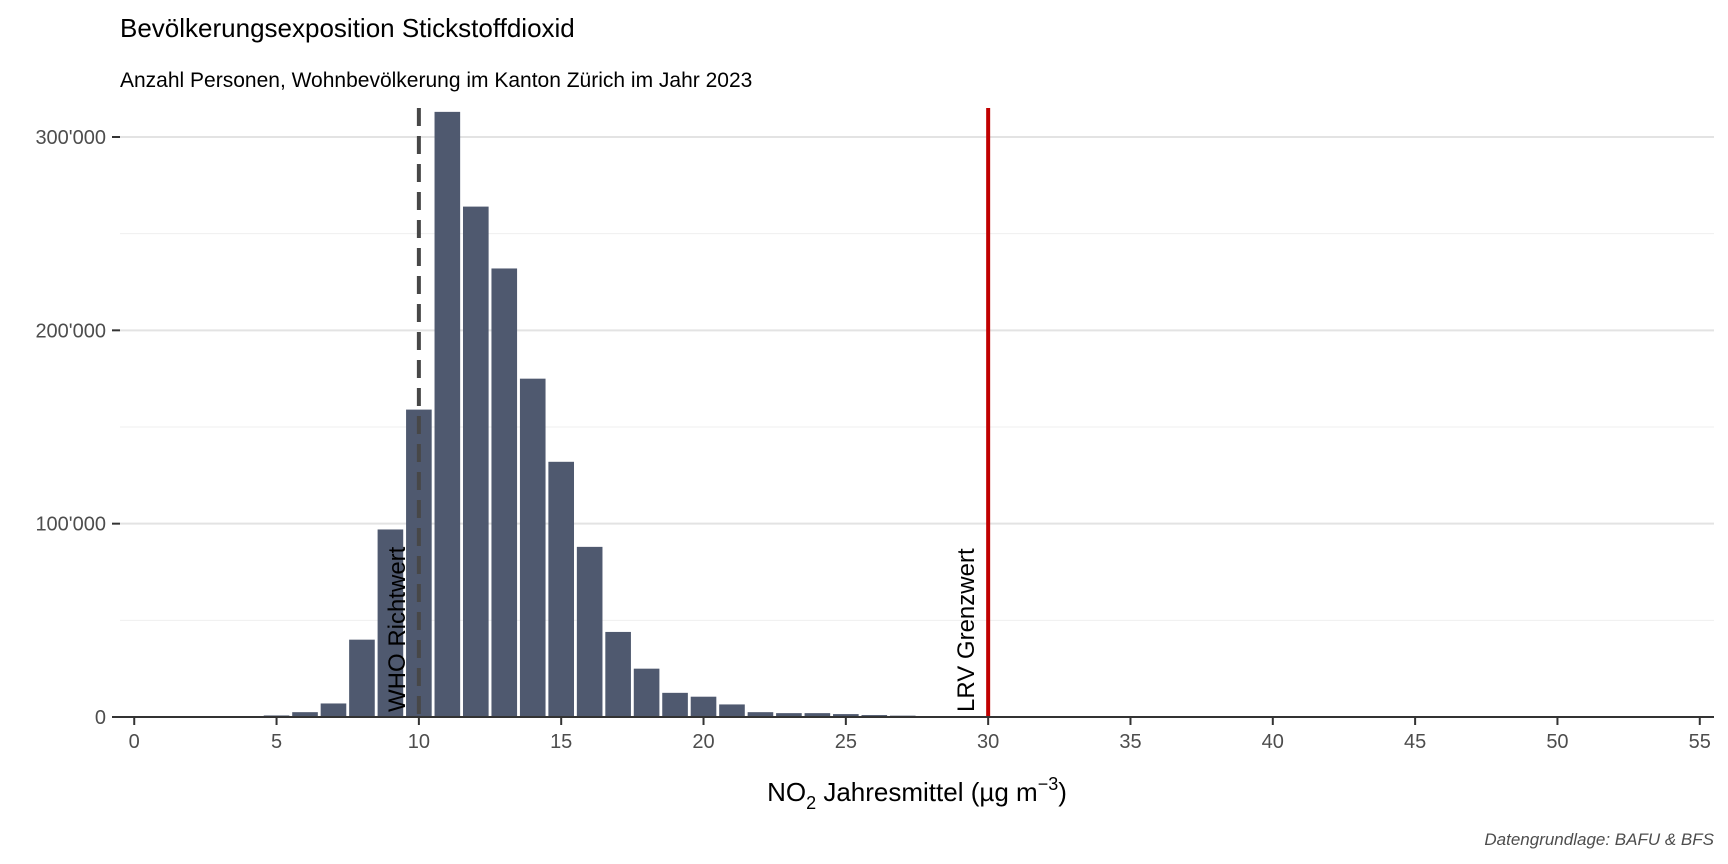  Describe the element at coordinates (1273, 742) in the screenshot. I see `x-tick-label: 40` at that location.